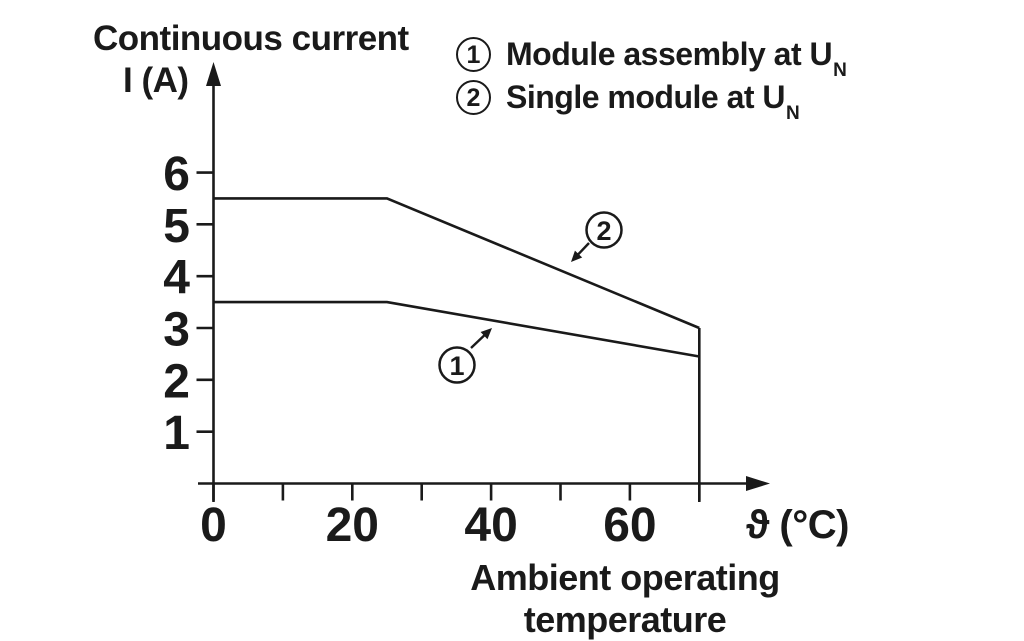 Image resolution: width=1024 pixels, height=641 pixels. I want to click on legend-marker-2-circle: 2, so click(473, 97).